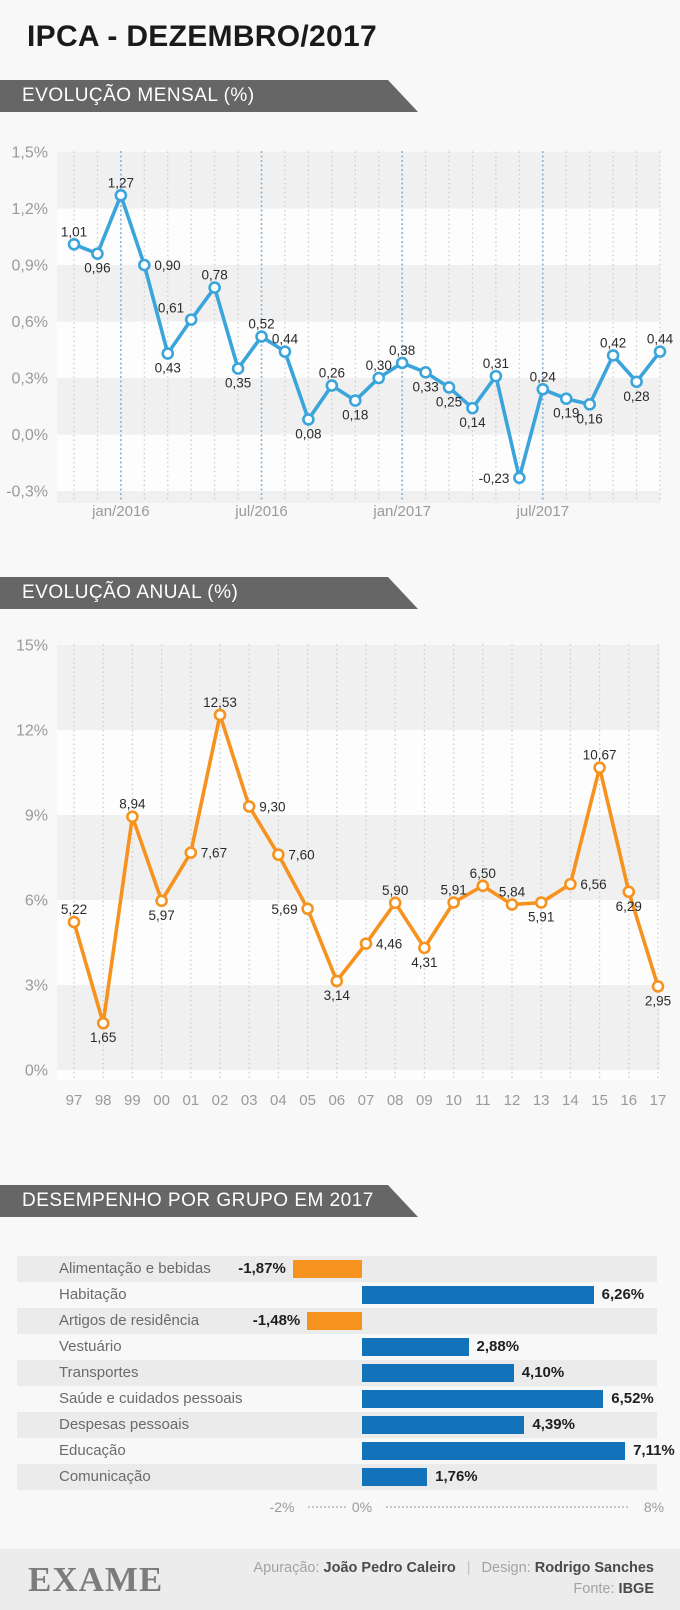 This screenshot has width=680, height=1610. What do you see at coordinates (161, 915) in the screenshot?
I see `svg-text: 5,97` at bounding box center [161, 915].